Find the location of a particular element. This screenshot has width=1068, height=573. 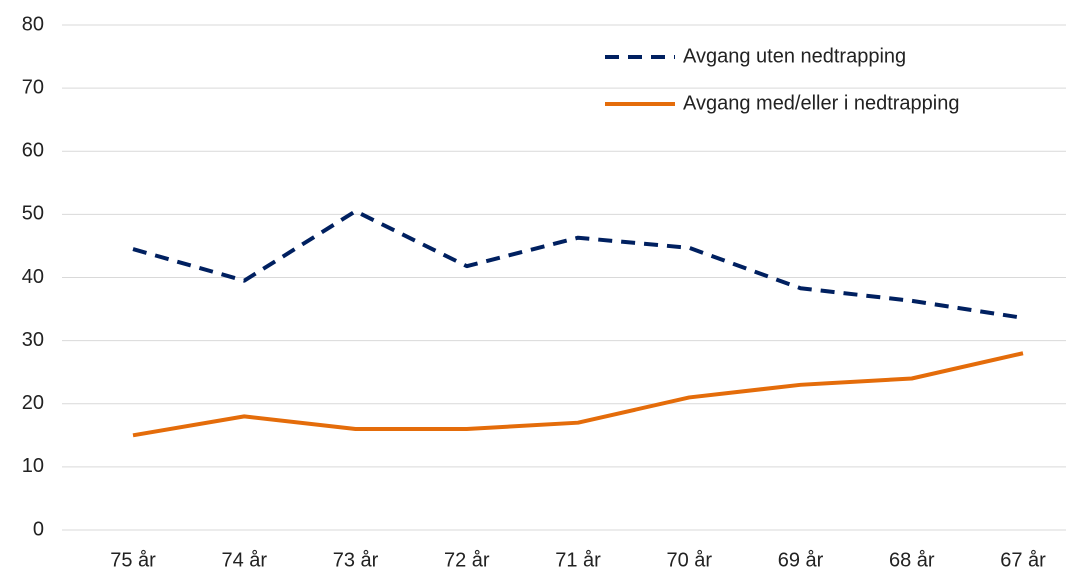

x-tick-label: 70 år is located at coordinates (689, 560).